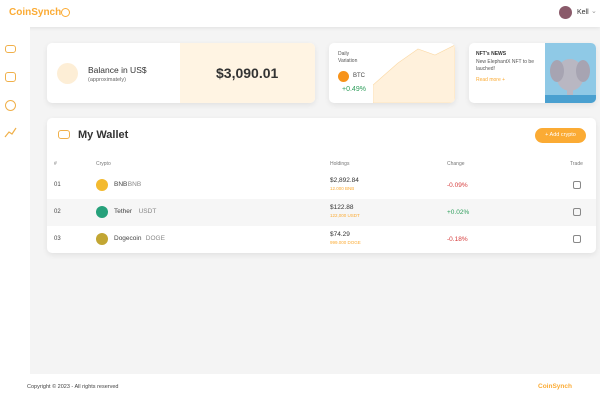 This screenshot has width=600, height=400. What do you see at coordinates (321, 212) in the screenshot?
I see `table-row` at bounding box center [321, 212].